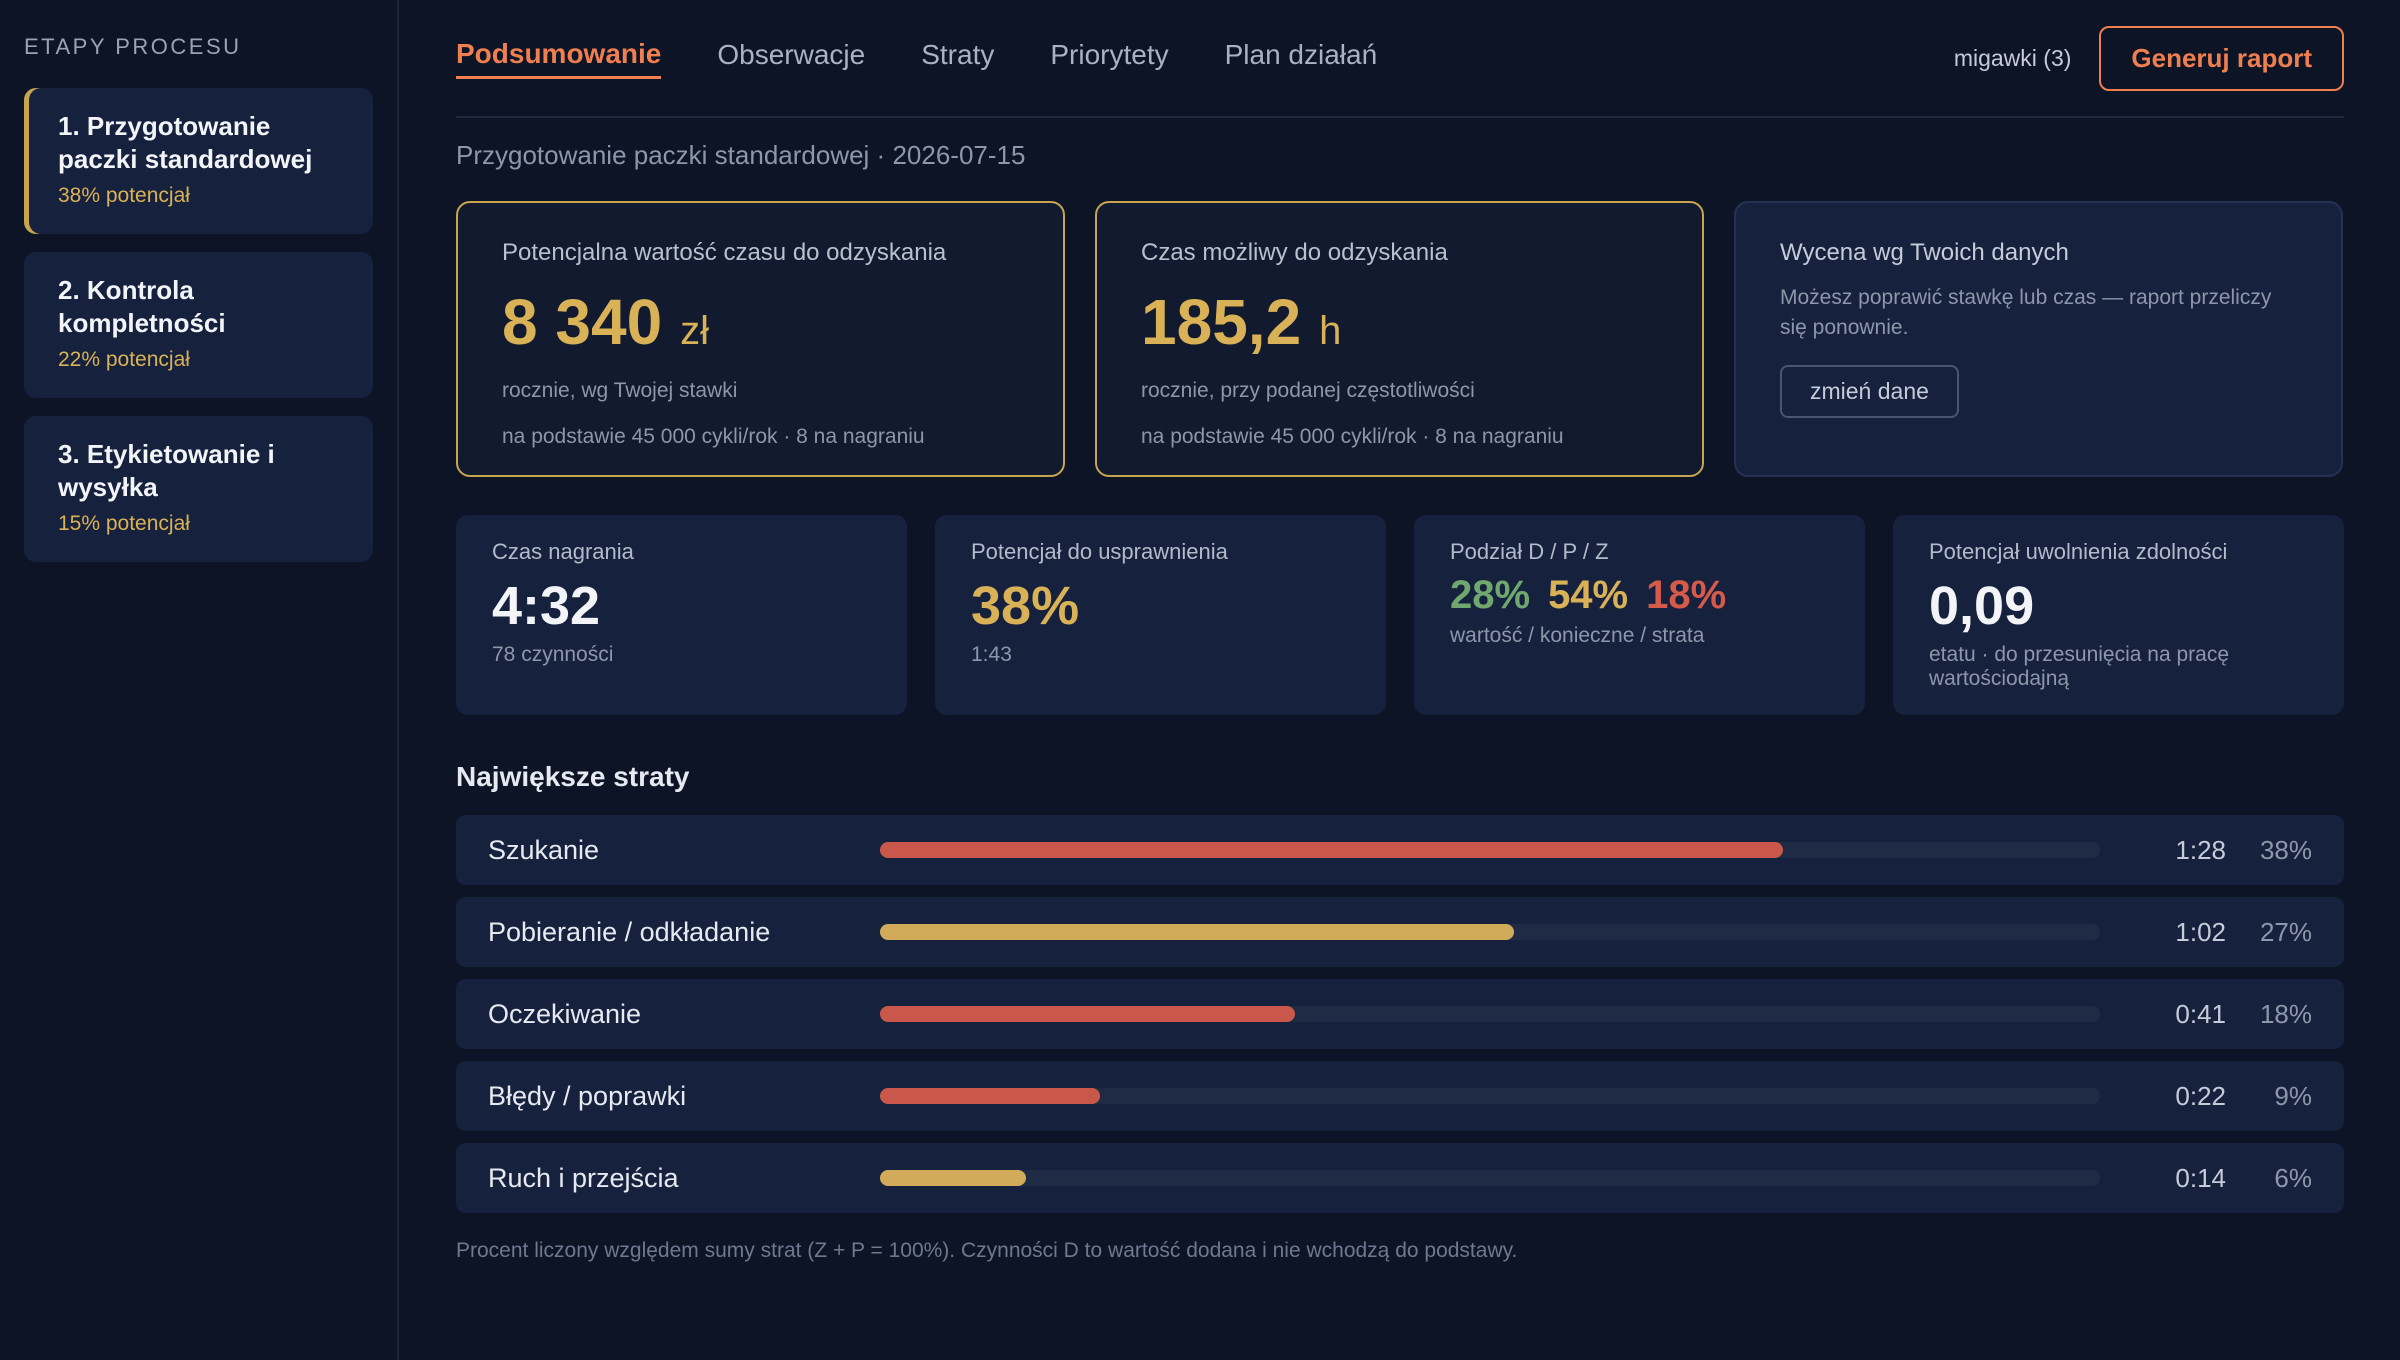 This screenshot has height=1360, width=2400. I want to click on loss-row: Pobieranie / odkładanie 1:02 27%, so click(1400, 932).